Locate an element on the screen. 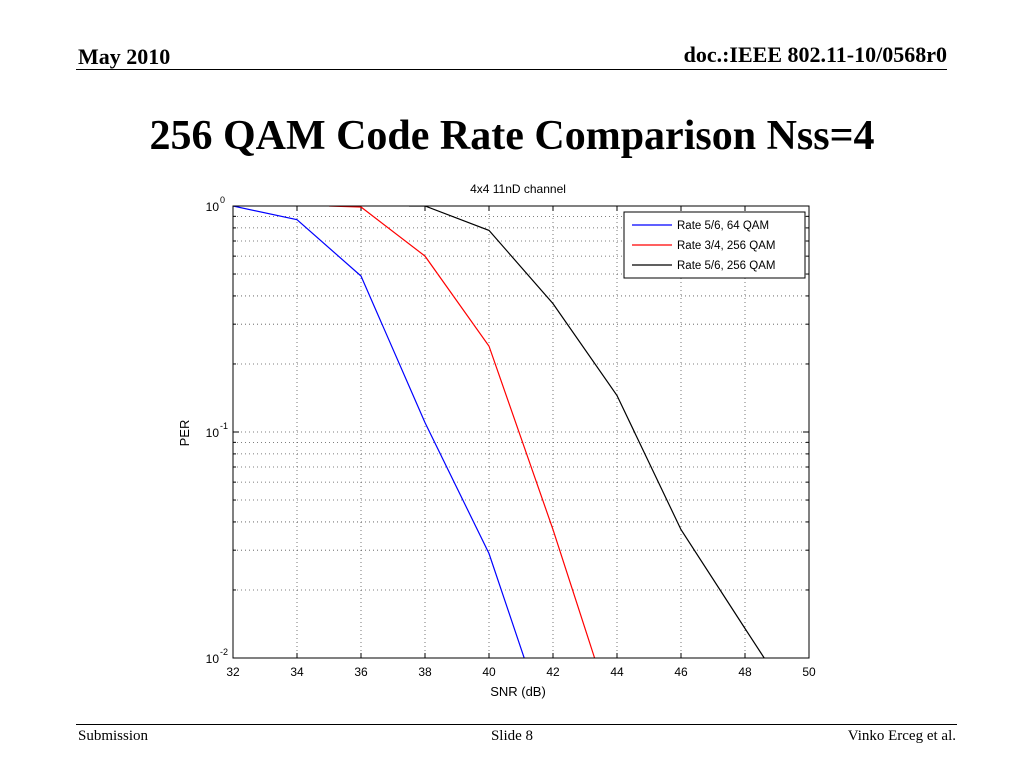 The width and height of the screenshot is (1024, 768). header-doc-id: doc.:IEEE 802.11-10/0568r0 is located at coordinates (815, 54).